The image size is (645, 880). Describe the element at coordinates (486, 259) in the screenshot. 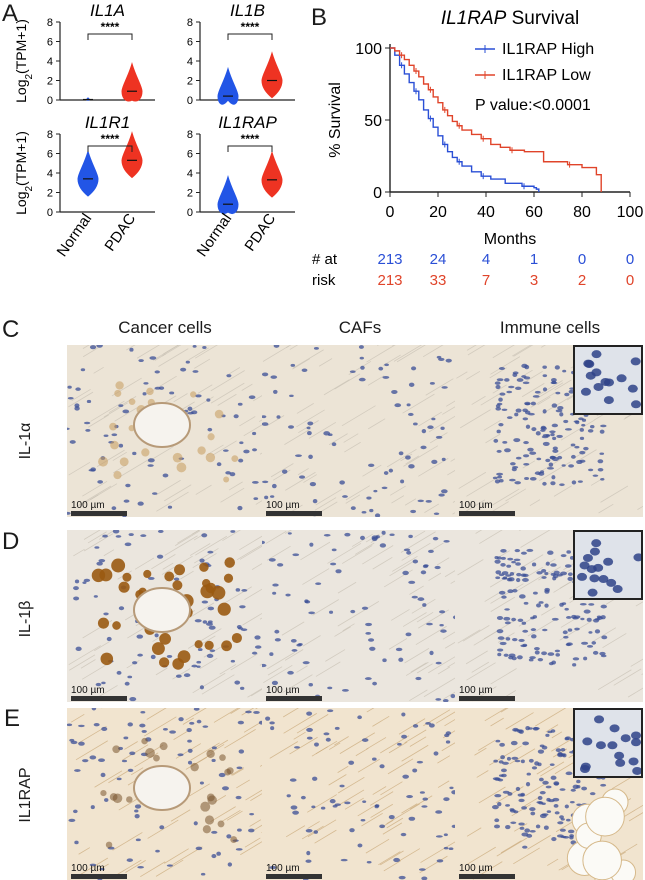

I see `risk-high-value: 4` at that location.